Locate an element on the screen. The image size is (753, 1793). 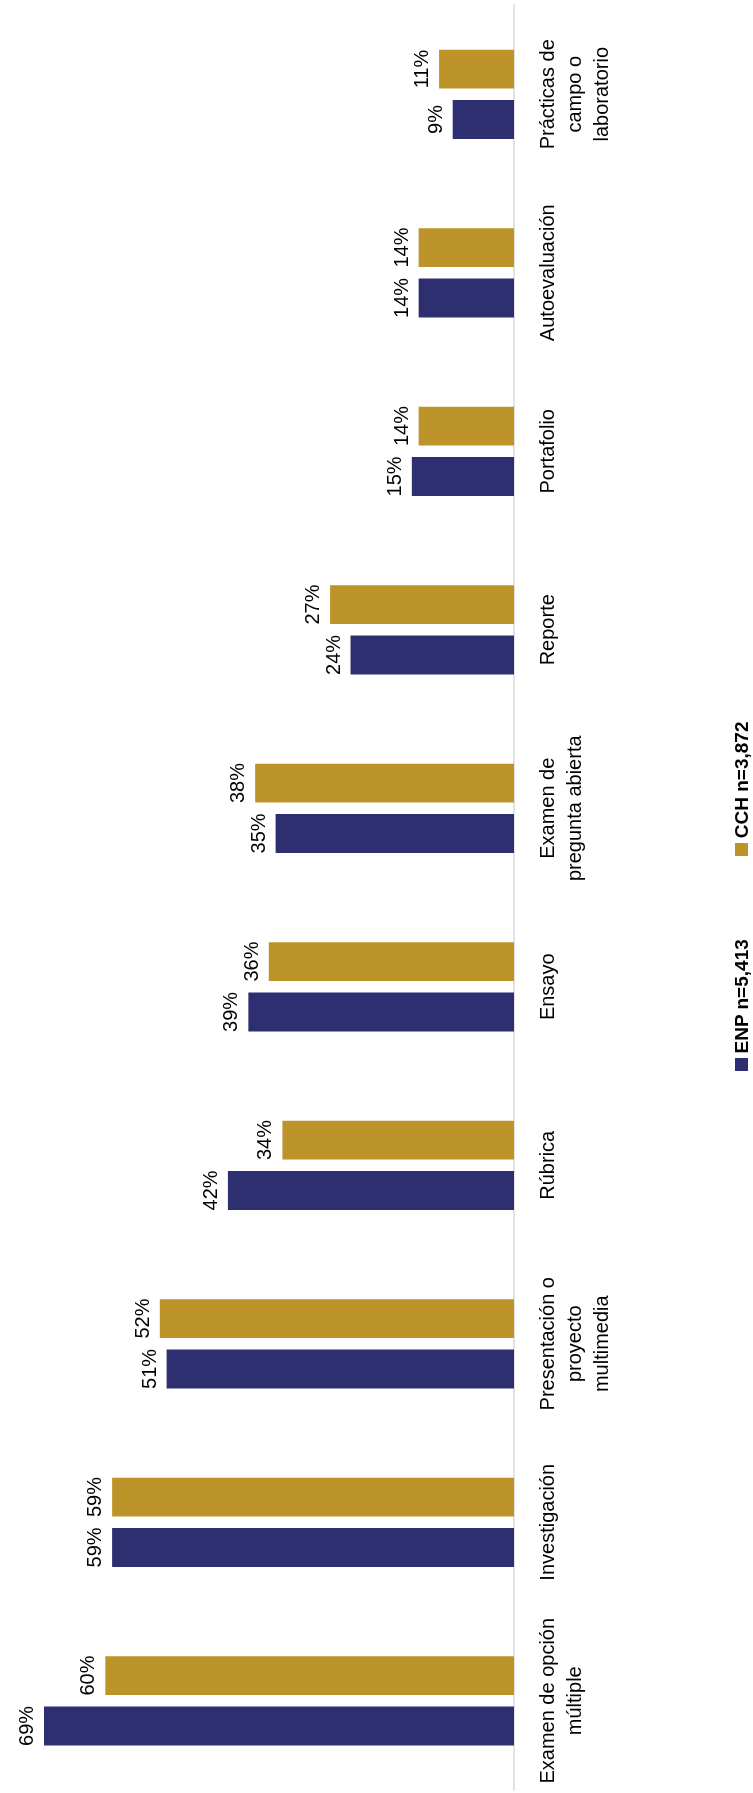
data-label: 52% is located at coordinates (141, 1318).